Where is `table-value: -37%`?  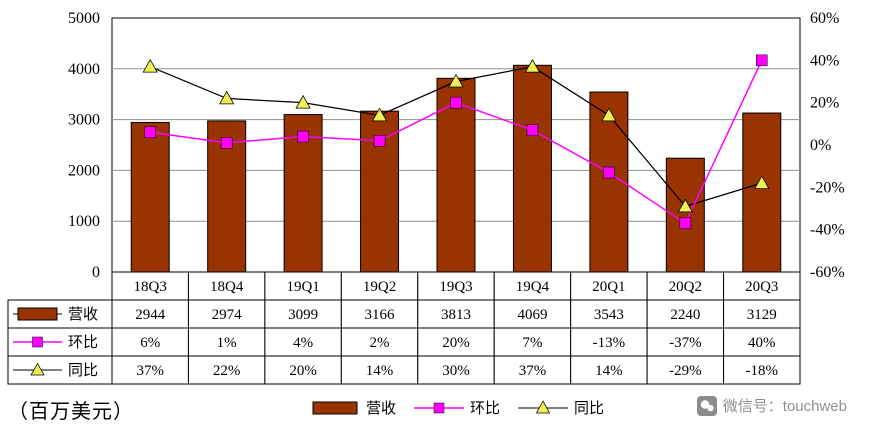 table-value: -37% is located at coordinates (685, 343).